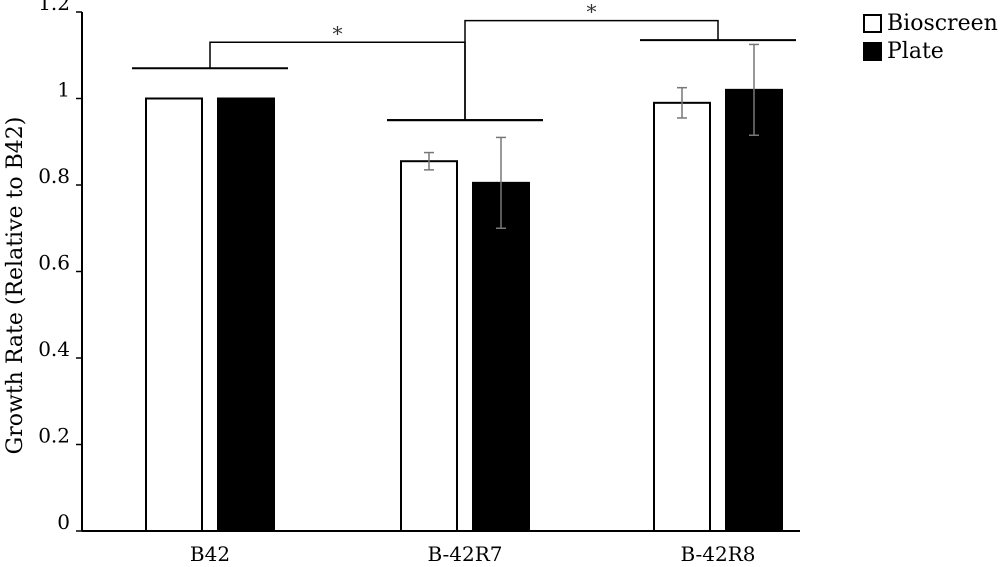  Describe the element at coordinates (15, 286) in the screenshot. I see `y-axis-title: Growth Rate (Relative to B42)` at that location.